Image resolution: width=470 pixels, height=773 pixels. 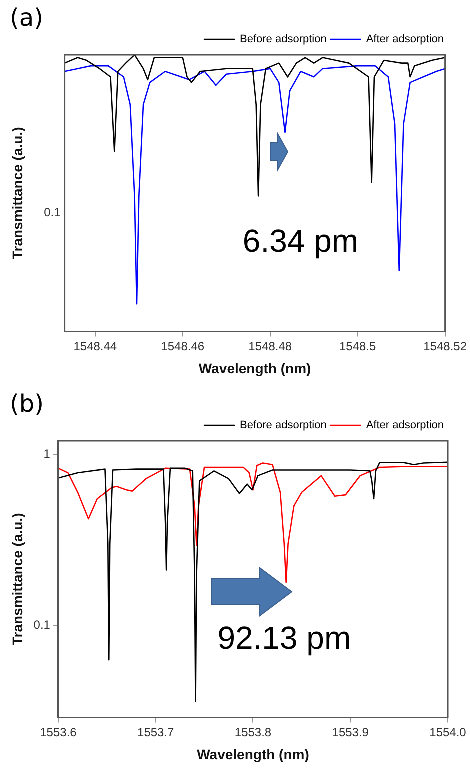 I want to click on x-tick-label: 1554.0, so click(x=448, y=732).